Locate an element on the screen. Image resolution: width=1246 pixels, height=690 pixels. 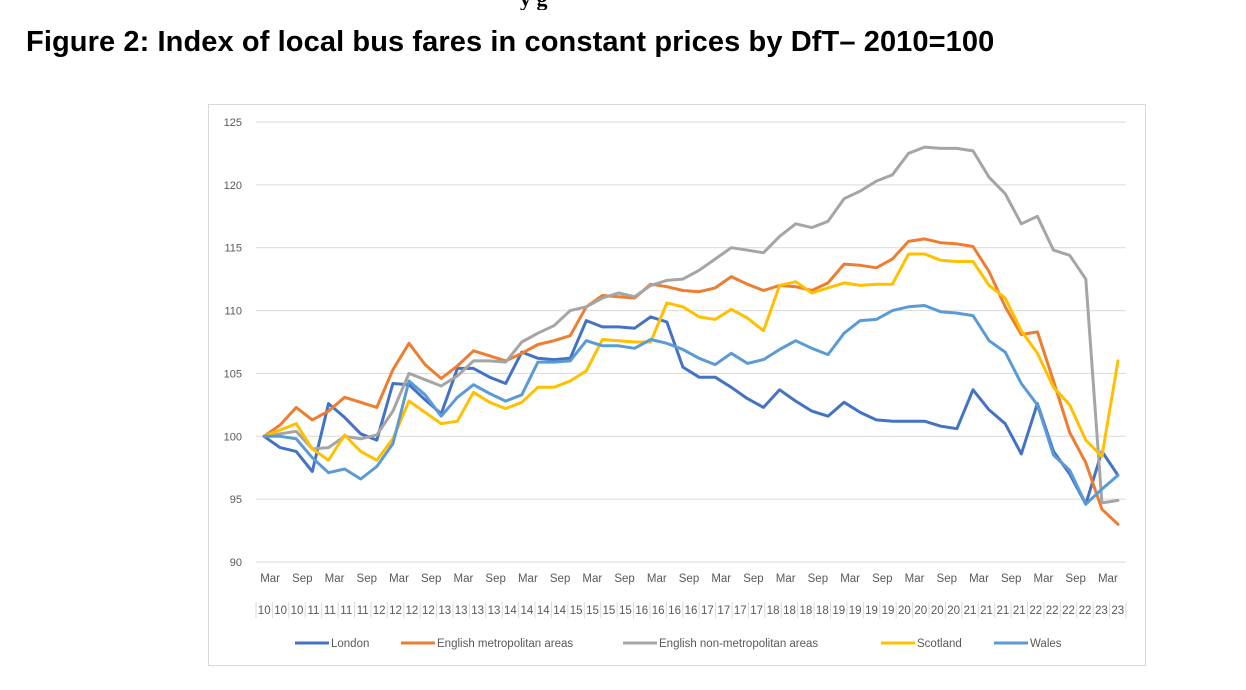
legend-label-english-non-metropolitan-areas: English non-metropolitan areas is located at coordinates (738, 644).